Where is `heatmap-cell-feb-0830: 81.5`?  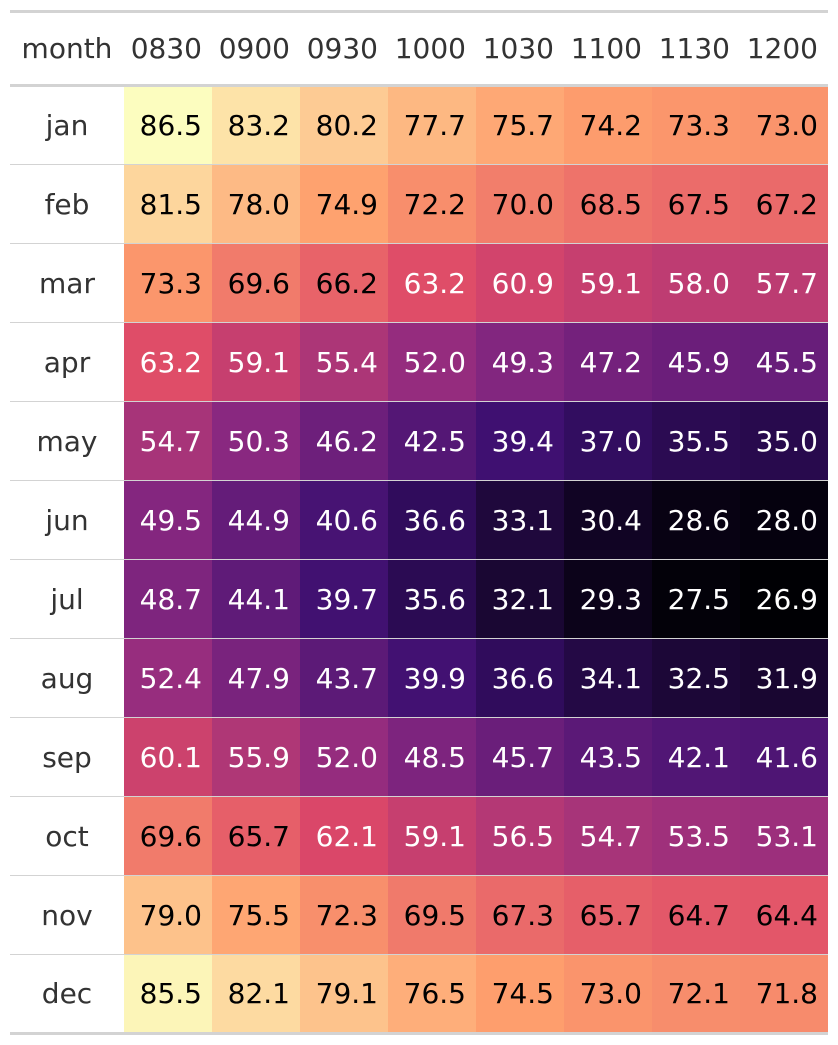
heatmap-cell-feb-0830: 81.5 is located at coordinates (168, 204).